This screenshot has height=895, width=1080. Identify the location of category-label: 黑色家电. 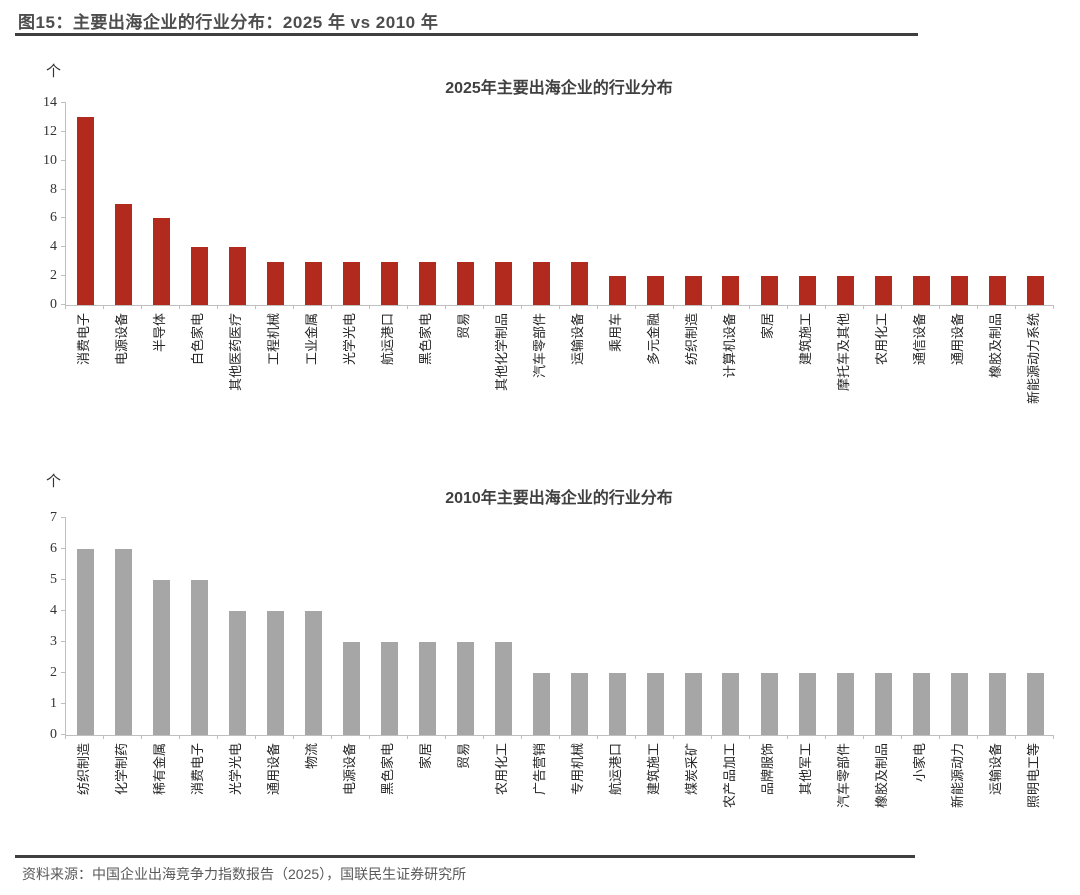
(387, 769).